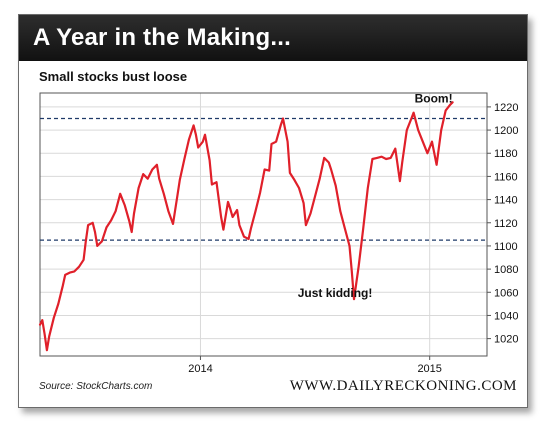 The height and width of the screenshot is (427, 550). Describe the element at coordinates (506, 177) in the screenshot. I see `y-tick-label: 1160` at that location.